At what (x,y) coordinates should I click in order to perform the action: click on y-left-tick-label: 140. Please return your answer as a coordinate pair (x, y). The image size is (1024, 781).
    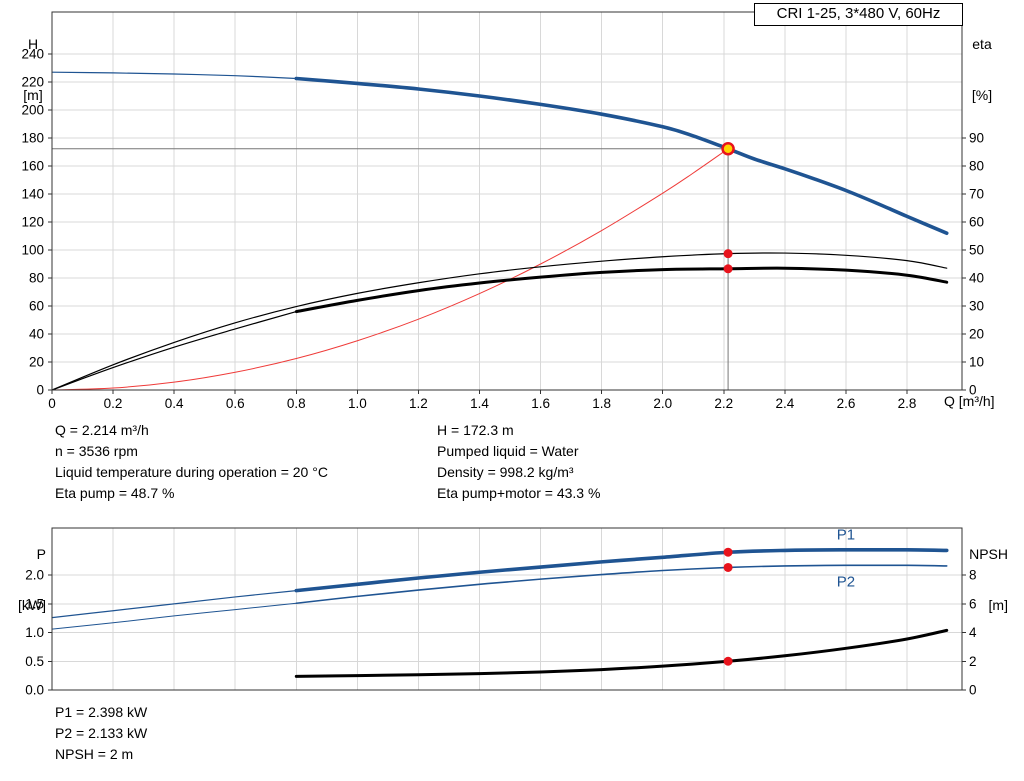
    Looking at the image, I should click on (32, 194).